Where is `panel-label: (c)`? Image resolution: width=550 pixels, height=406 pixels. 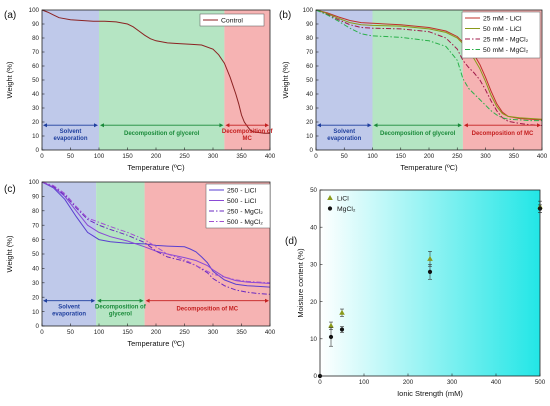 panel-label: (c) is located at coordinates (10, 189).